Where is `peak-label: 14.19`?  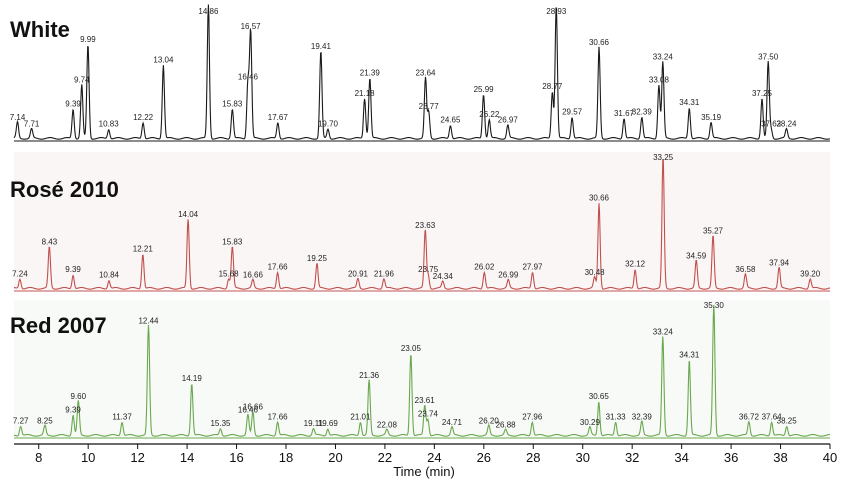 peak-label: 14.19 is located at coordinates (192, 378).